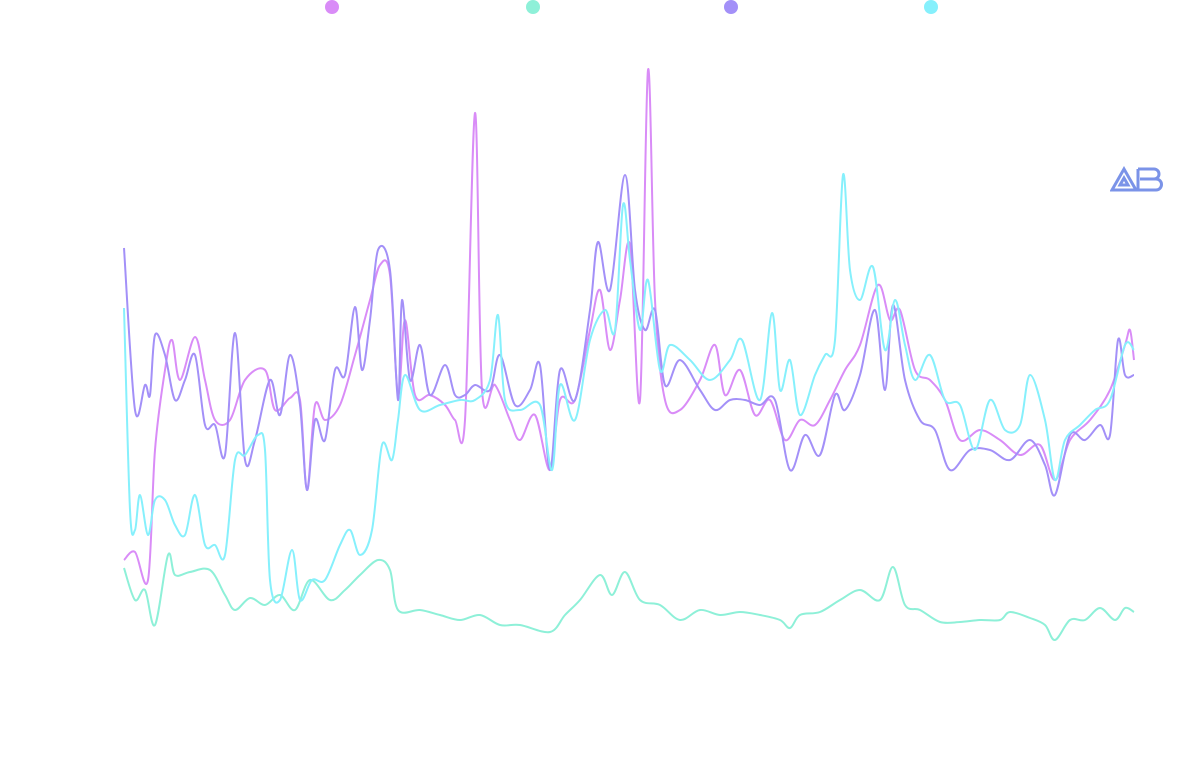  What do you see at coordinates (593, 8) in the screenshot?
I see `legend` at bounding box center [593, 8].